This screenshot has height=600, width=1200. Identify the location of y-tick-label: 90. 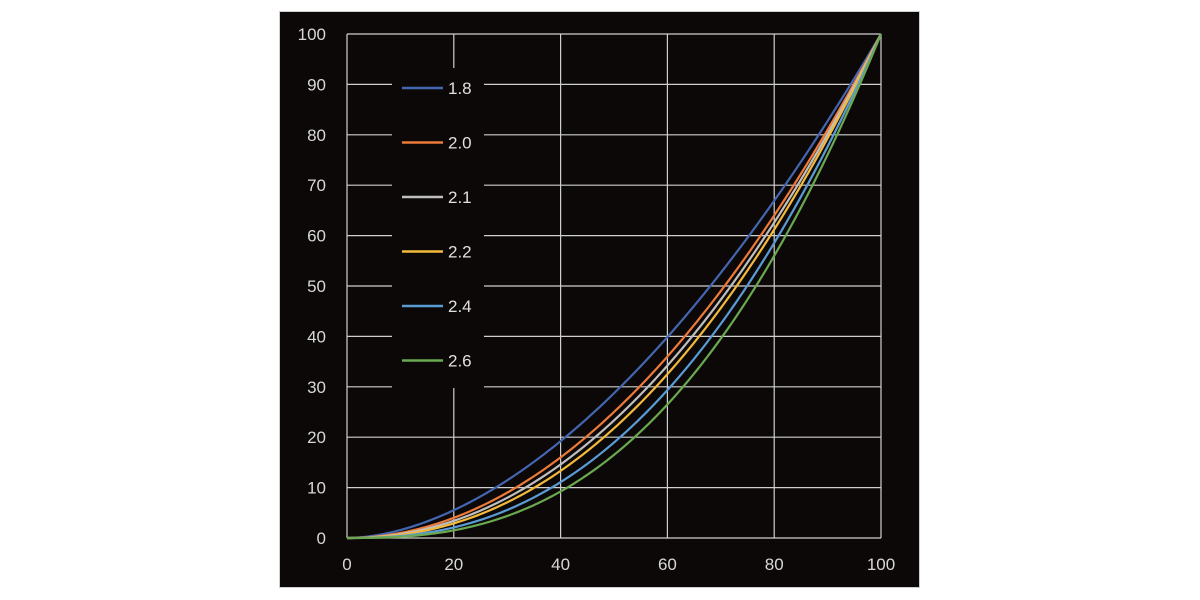
(316, 84).